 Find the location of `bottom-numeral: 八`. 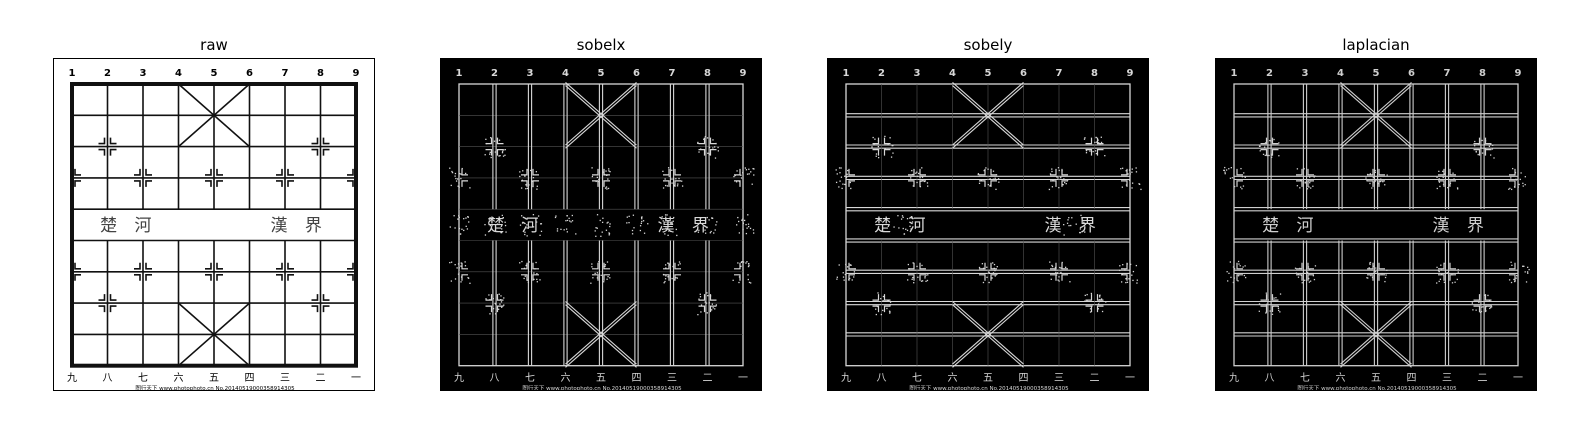

bottom-numeral: 八 is located at coordinates (882, 378).